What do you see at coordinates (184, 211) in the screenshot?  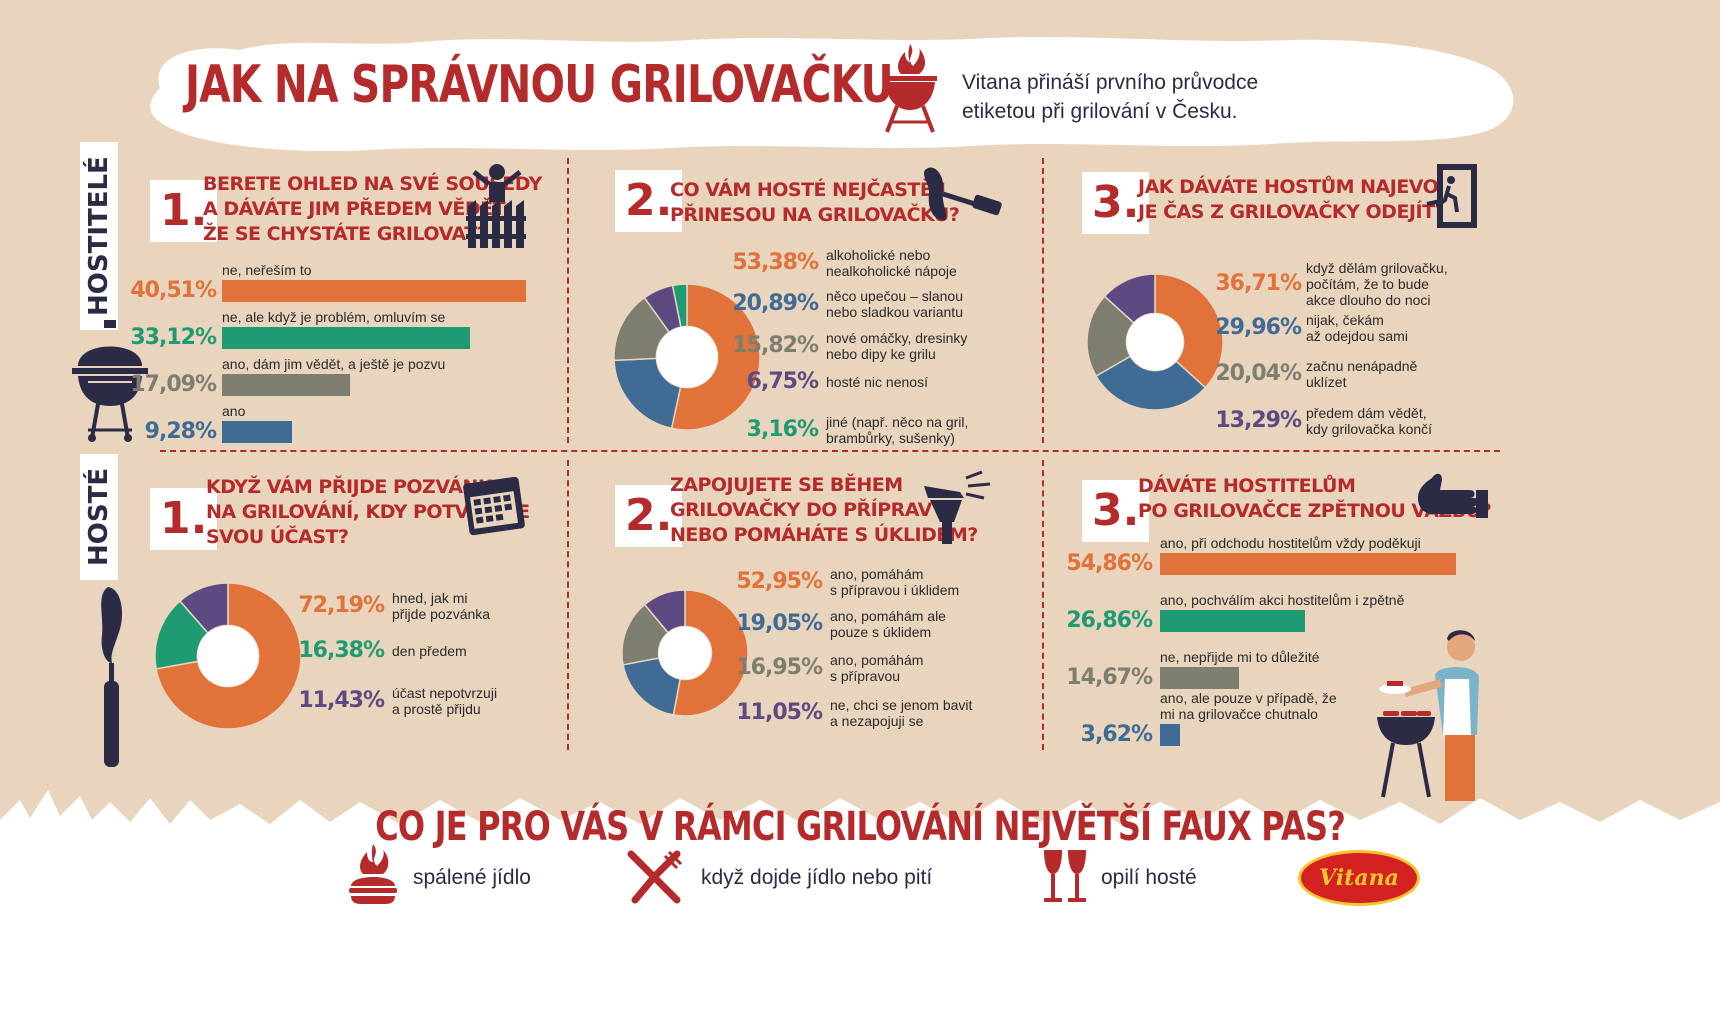 I see `question-number: 1.` at bounding box center [184, 211].